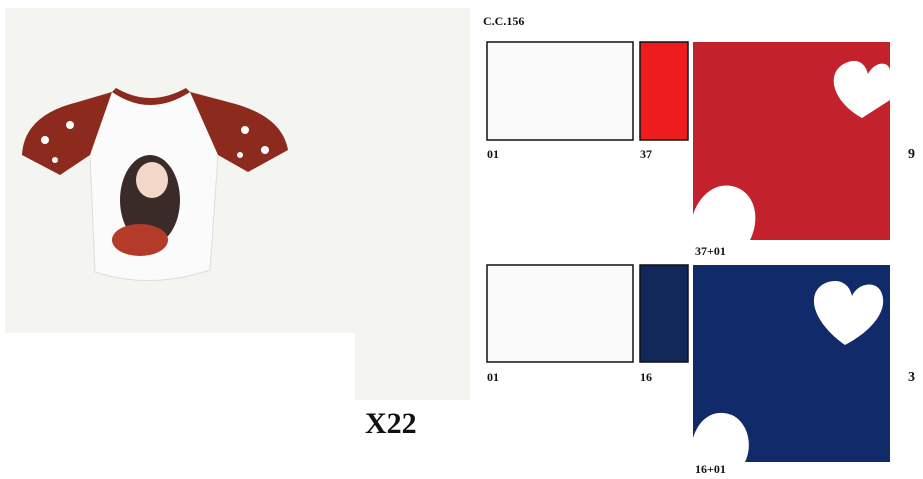  What do you see at coordinates (67, 133) in the screenshot?
I see `sleeve` at bounding box center [67, 133].